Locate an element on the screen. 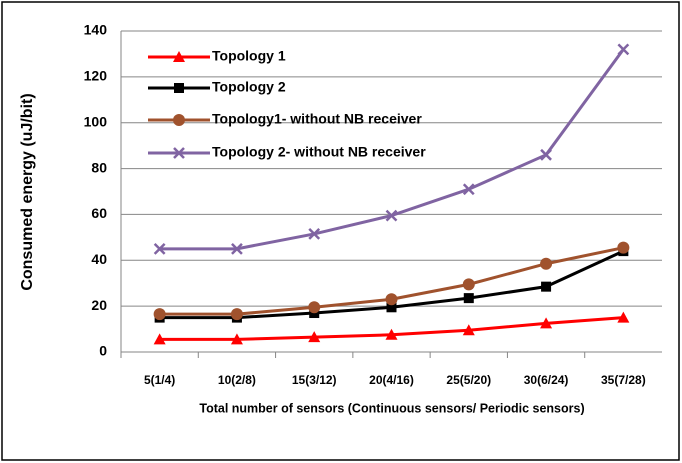 This screenshot has width=682, height=463. y-tick-label: 40 is located at coordinates (99, 259).